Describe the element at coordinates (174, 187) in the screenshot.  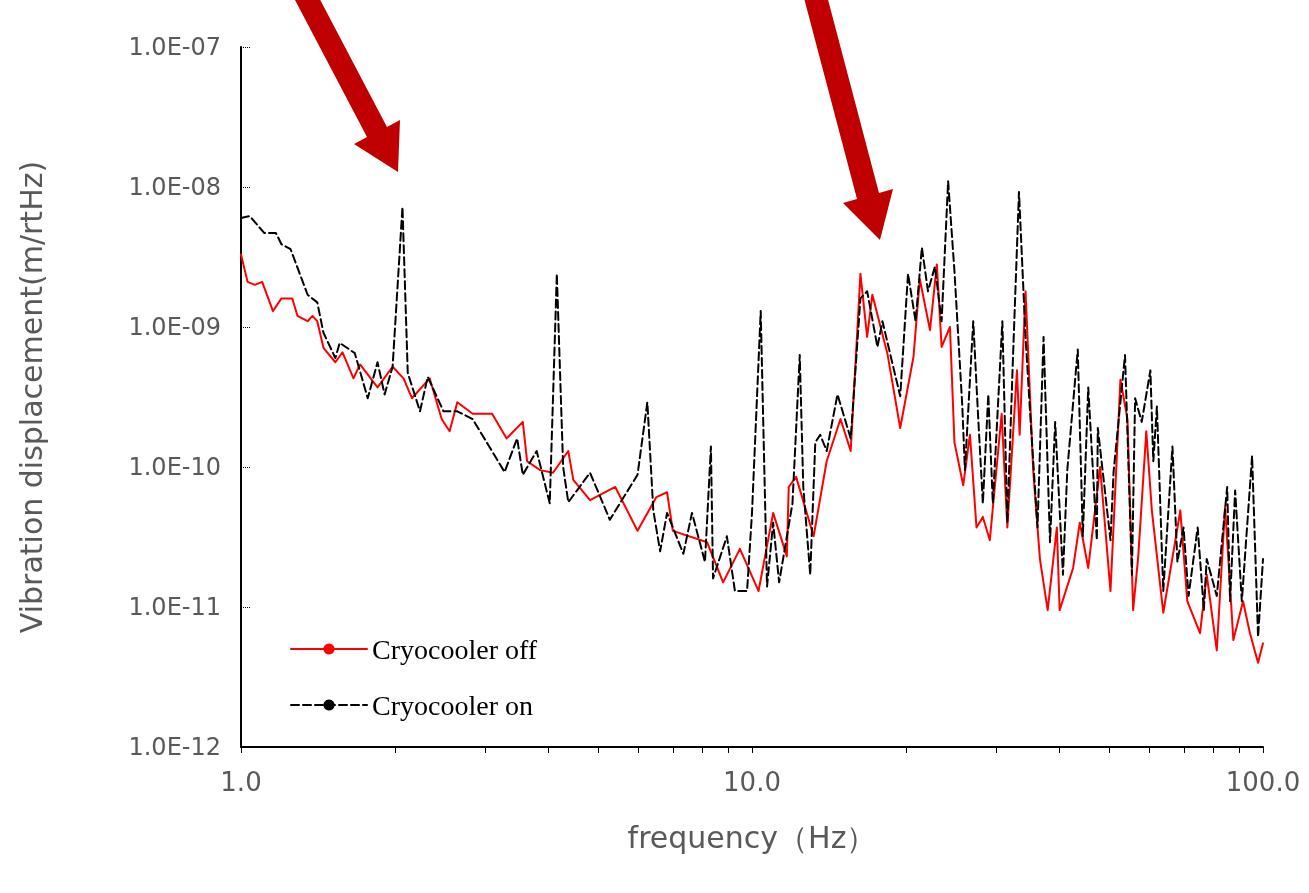
I see `y-tick-label: 1.0E-08` at that location.